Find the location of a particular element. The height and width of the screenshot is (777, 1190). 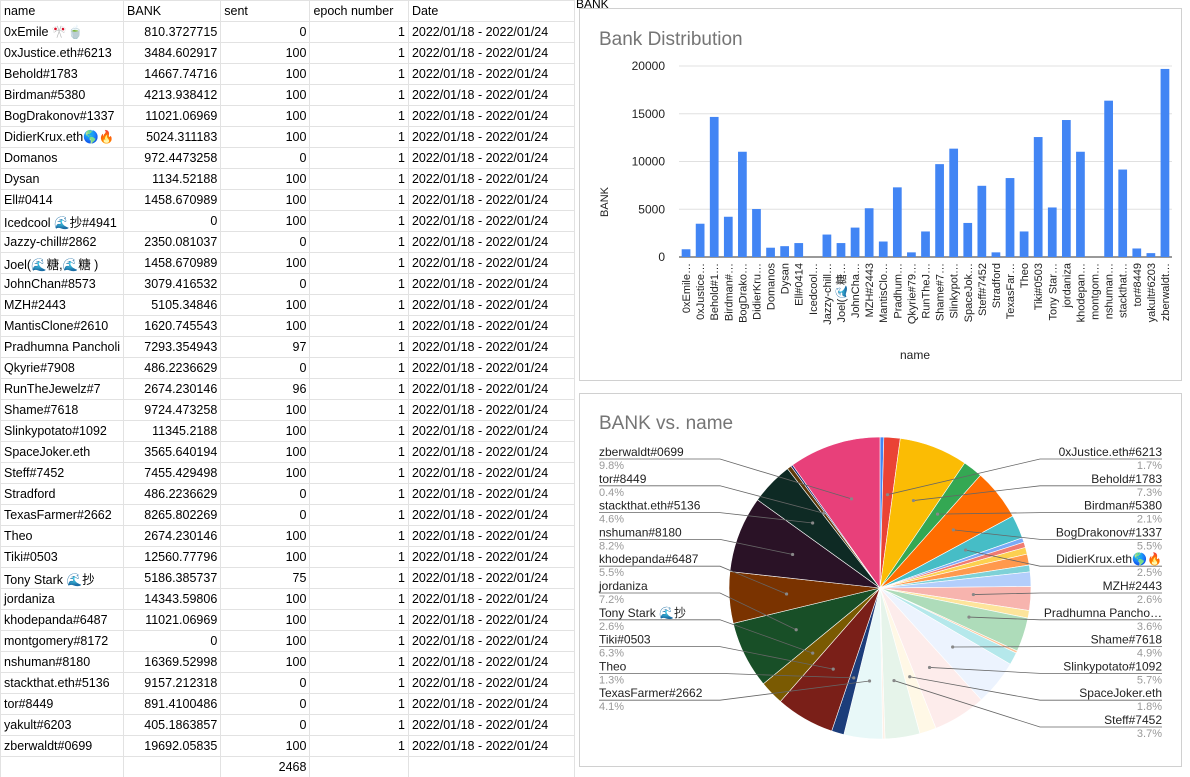

cell: montgomery#8172 is located at coordinates (62, 641).